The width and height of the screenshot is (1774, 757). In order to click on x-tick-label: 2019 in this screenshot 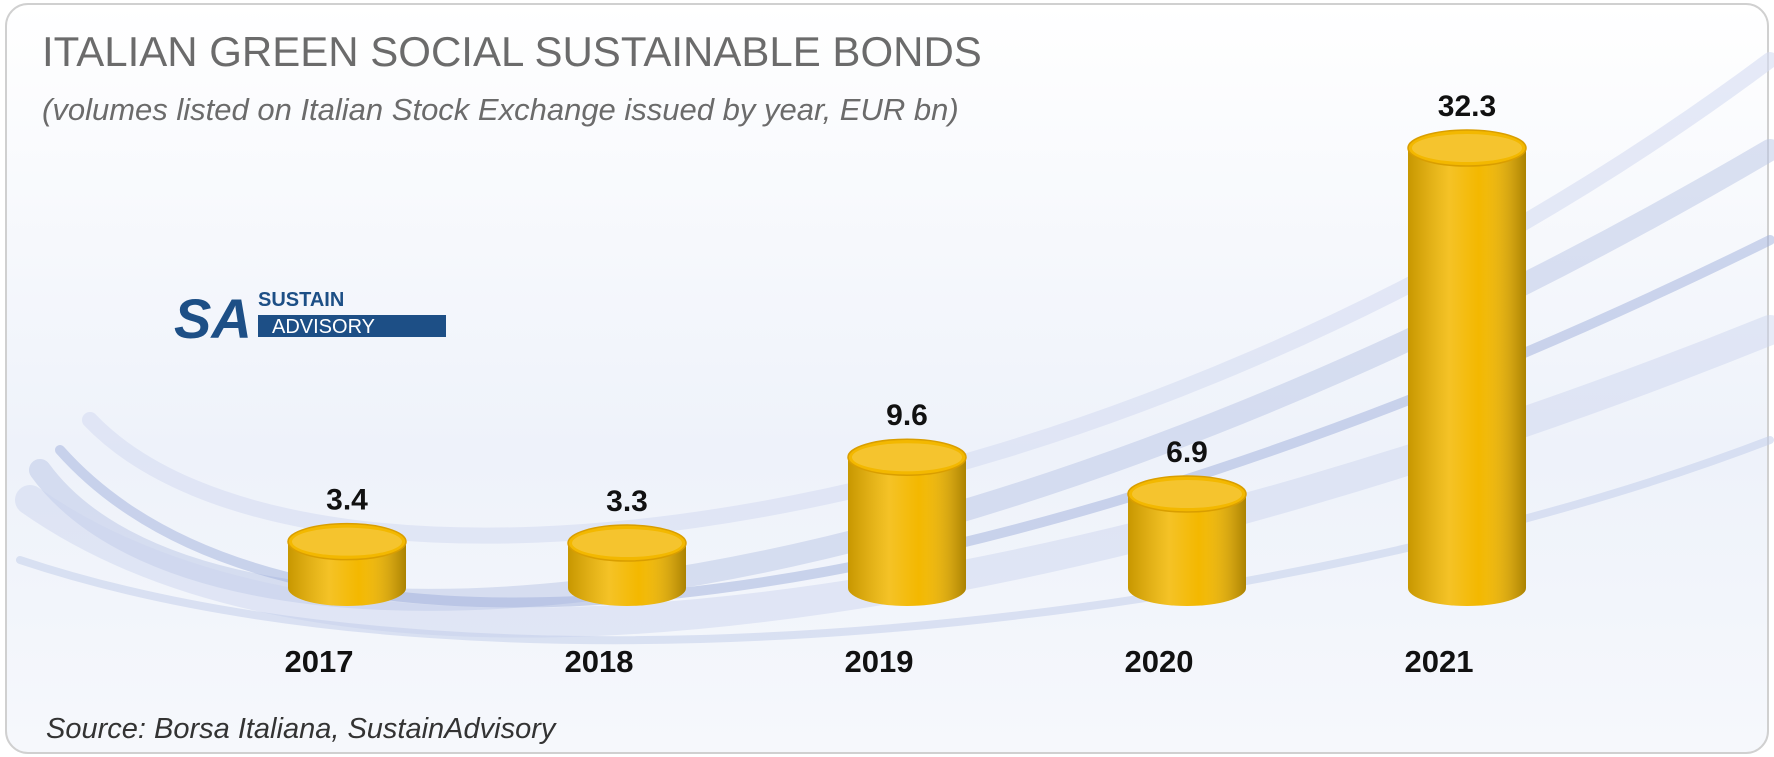, I will do `click(879, 661)`.